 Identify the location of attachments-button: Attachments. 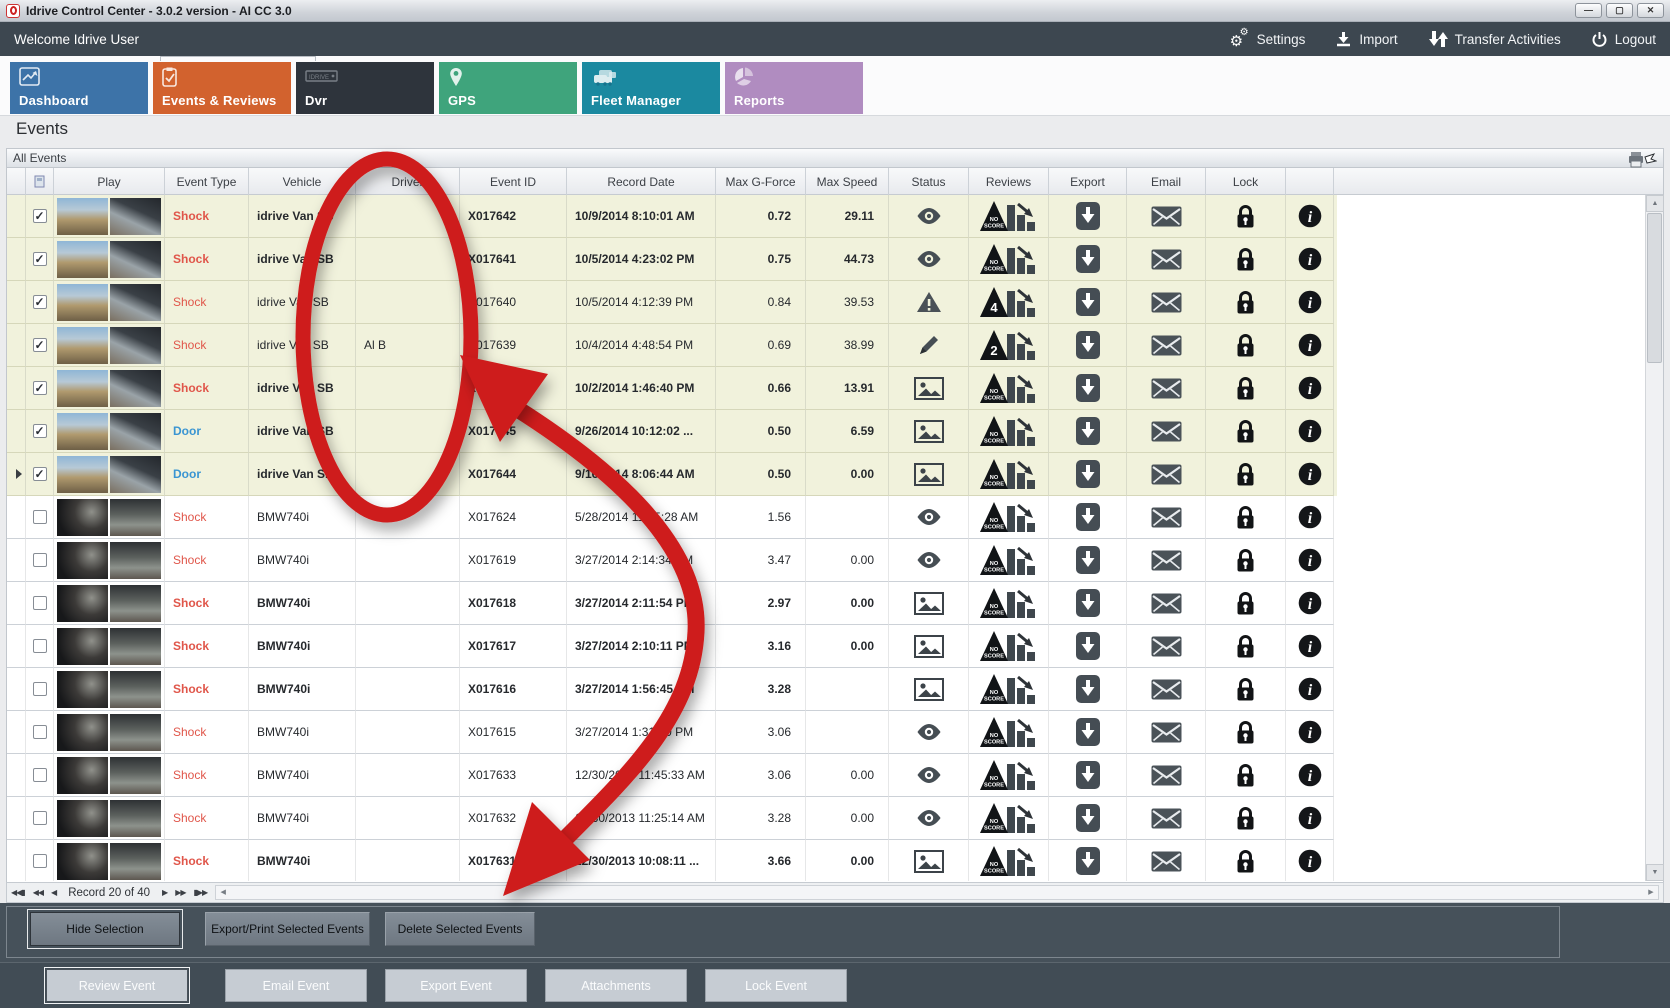
(616, 985).